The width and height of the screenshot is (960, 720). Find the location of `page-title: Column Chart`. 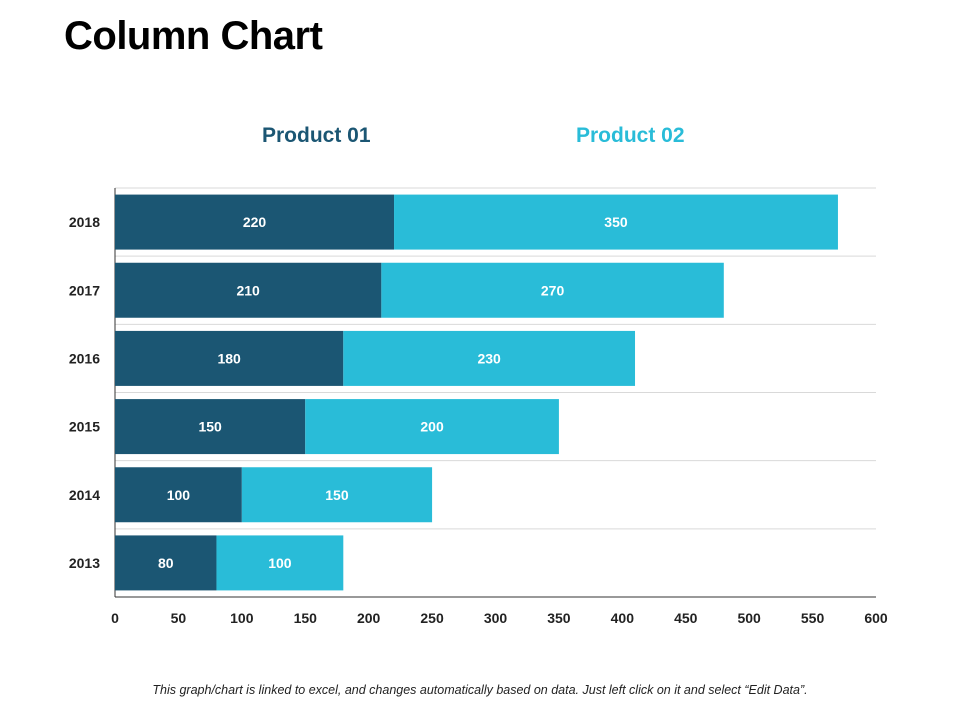

page-title: Column Chart is located at coordinates (193, 36).